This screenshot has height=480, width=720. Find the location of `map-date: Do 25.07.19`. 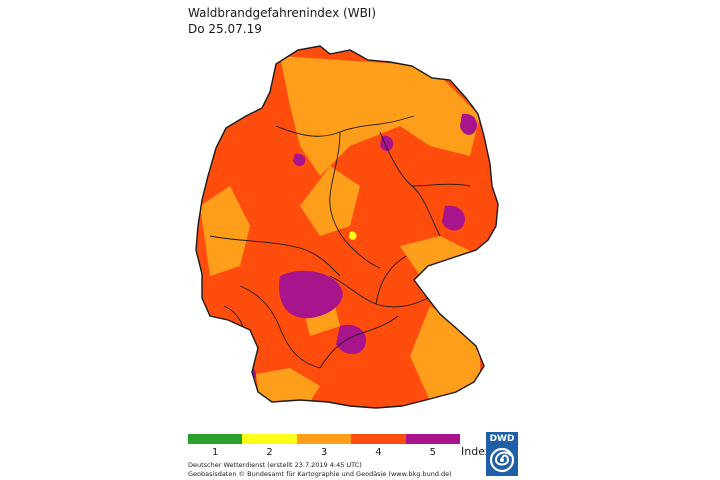

map-date: Do 25.07.19 is located at coordinates (225, 29).